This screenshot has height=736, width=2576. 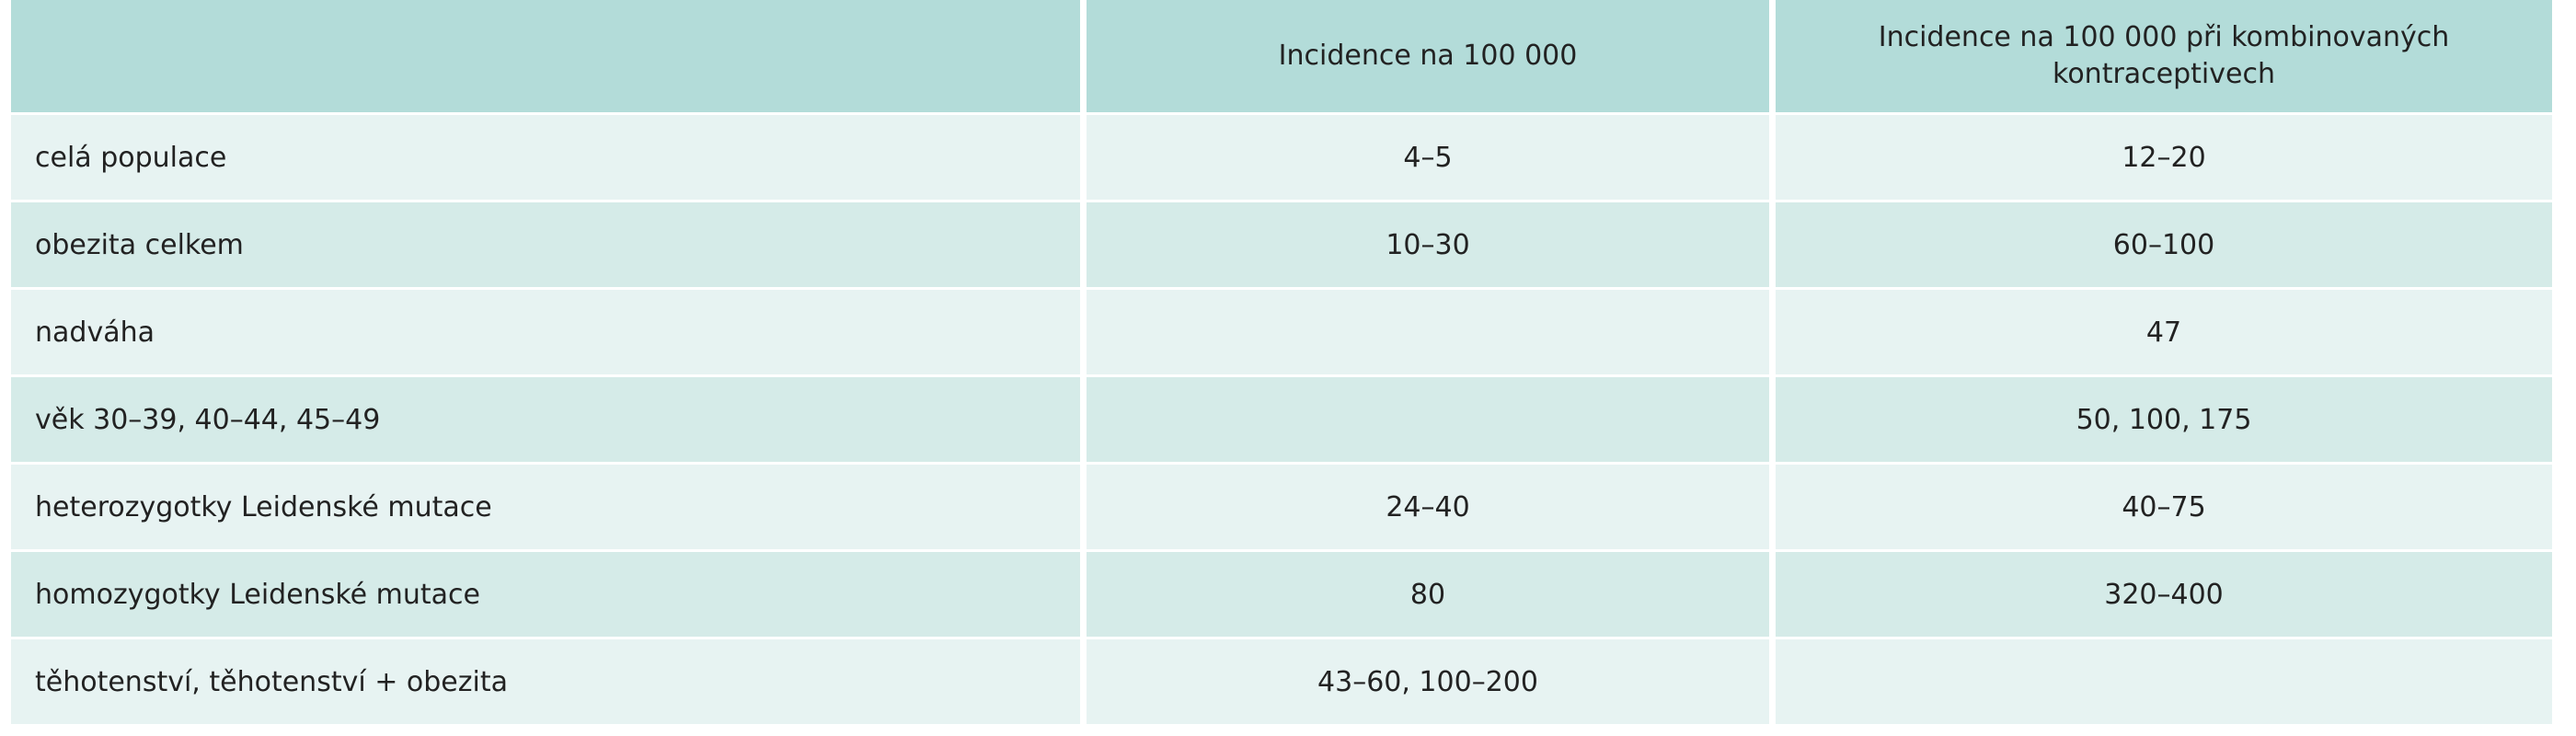 What do you see at coordinates (545, 419) in the screenshot?
I see `row-label: věk 30–39, 40–44, 45–49` at bounding box center [545, 419].